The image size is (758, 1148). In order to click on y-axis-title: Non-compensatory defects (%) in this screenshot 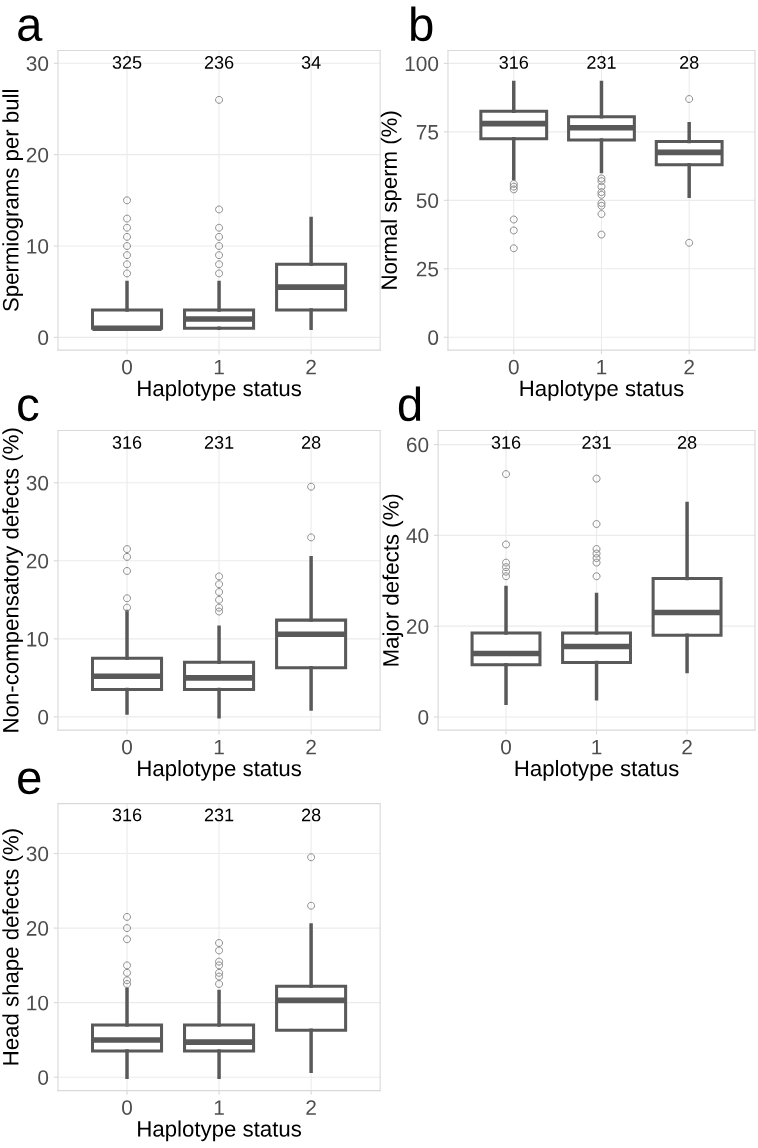, I will do `click(13, 580)`.